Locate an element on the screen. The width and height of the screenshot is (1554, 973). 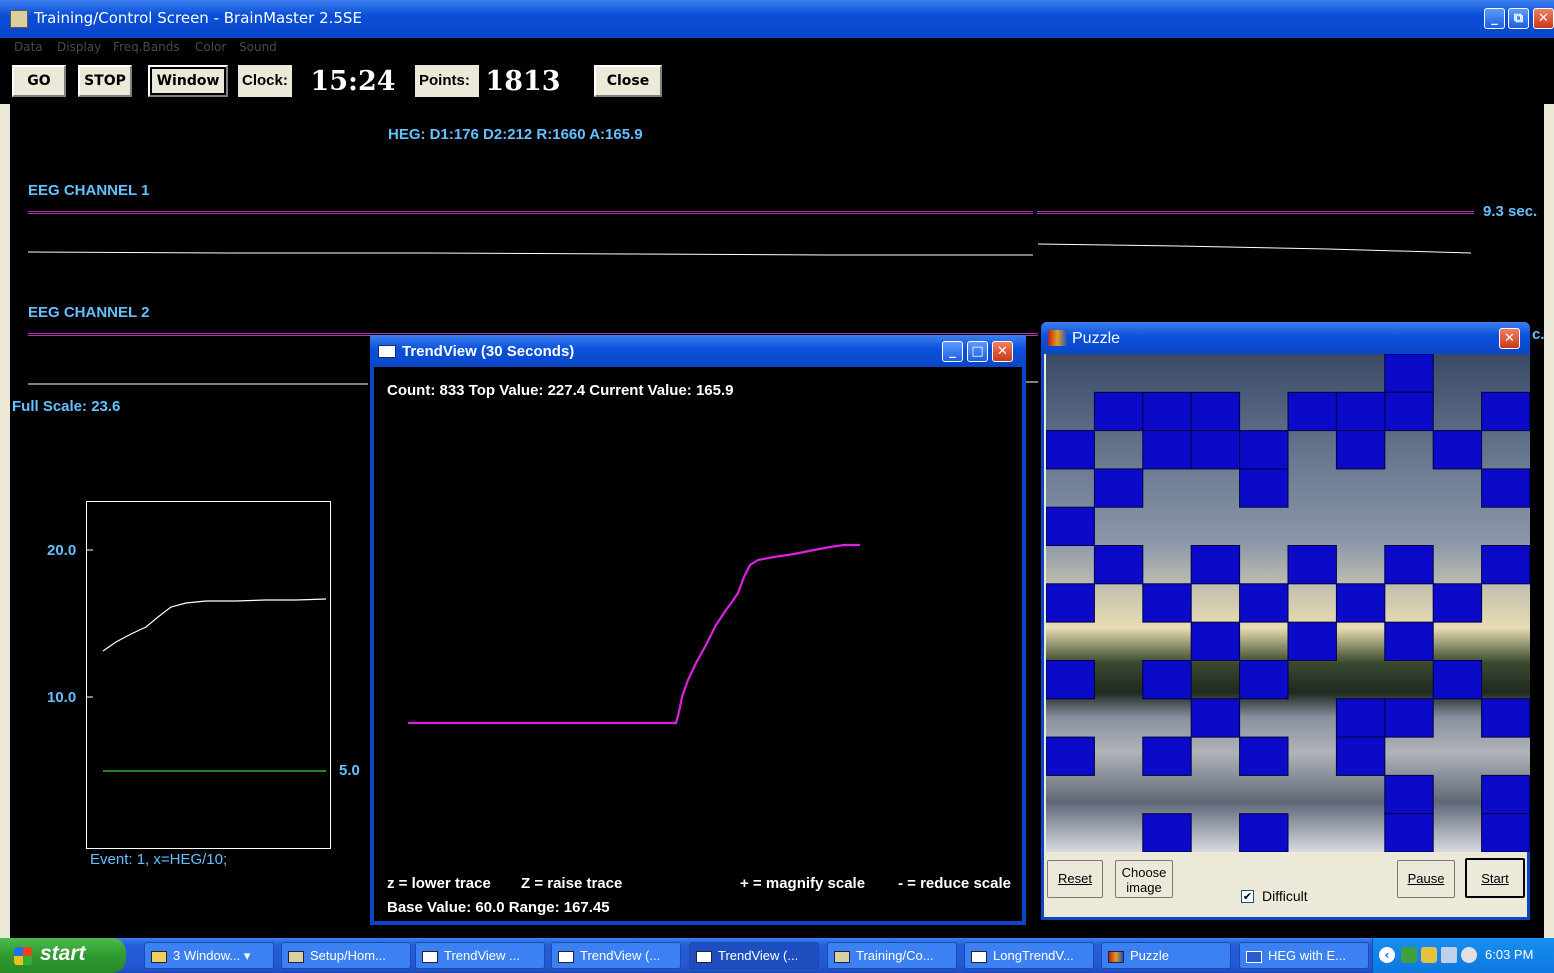
close-icon: ✕ is located at coordinates (1543, 18).